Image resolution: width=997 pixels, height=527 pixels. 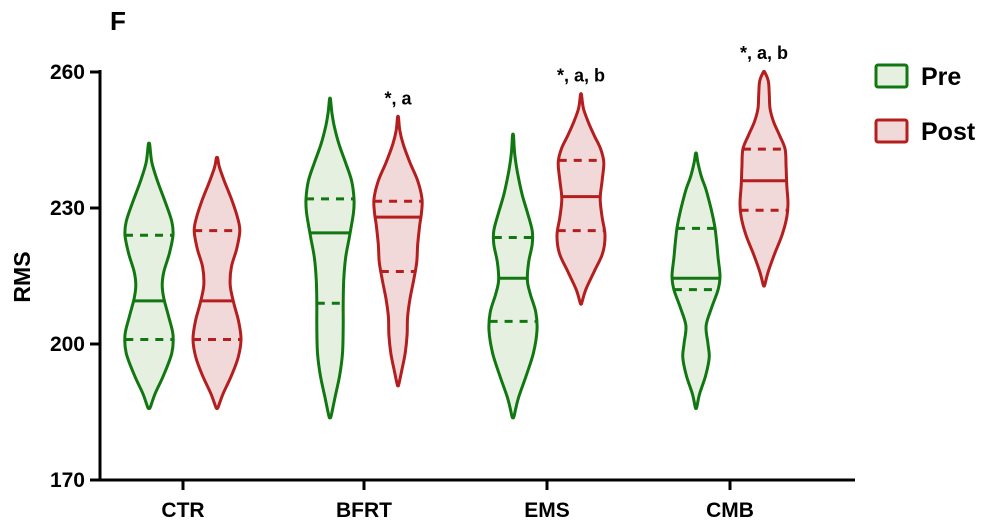 I want to click on legend-label-pre: Pre, so click(x=941, y=77).